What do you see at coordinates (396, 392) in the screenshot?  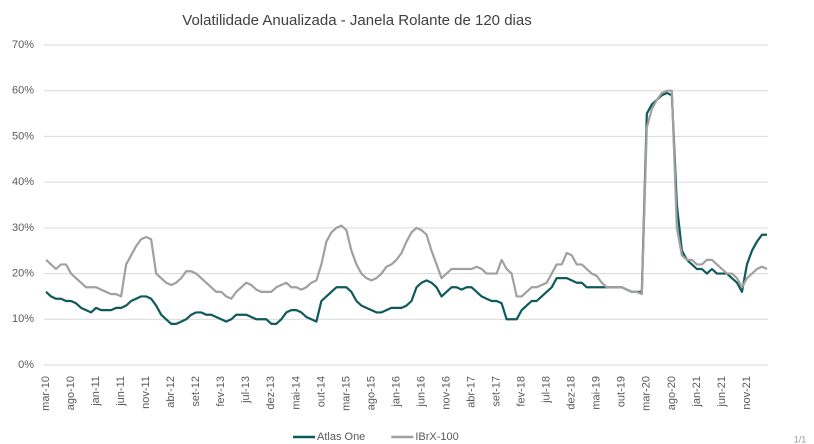 I see `x-tick-label: jan-16` at bounding box center [396, 392].